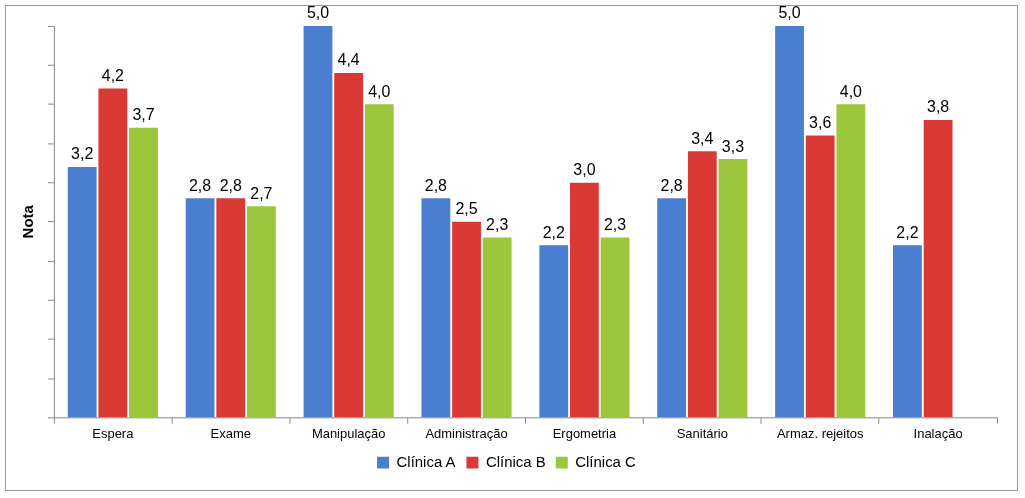 This screenshot has width=1025, height=498. What do you see at coordinates (426, 461) in the screenshot?
I see `legend-label: Clínica A` at bounding box center [426, 461].